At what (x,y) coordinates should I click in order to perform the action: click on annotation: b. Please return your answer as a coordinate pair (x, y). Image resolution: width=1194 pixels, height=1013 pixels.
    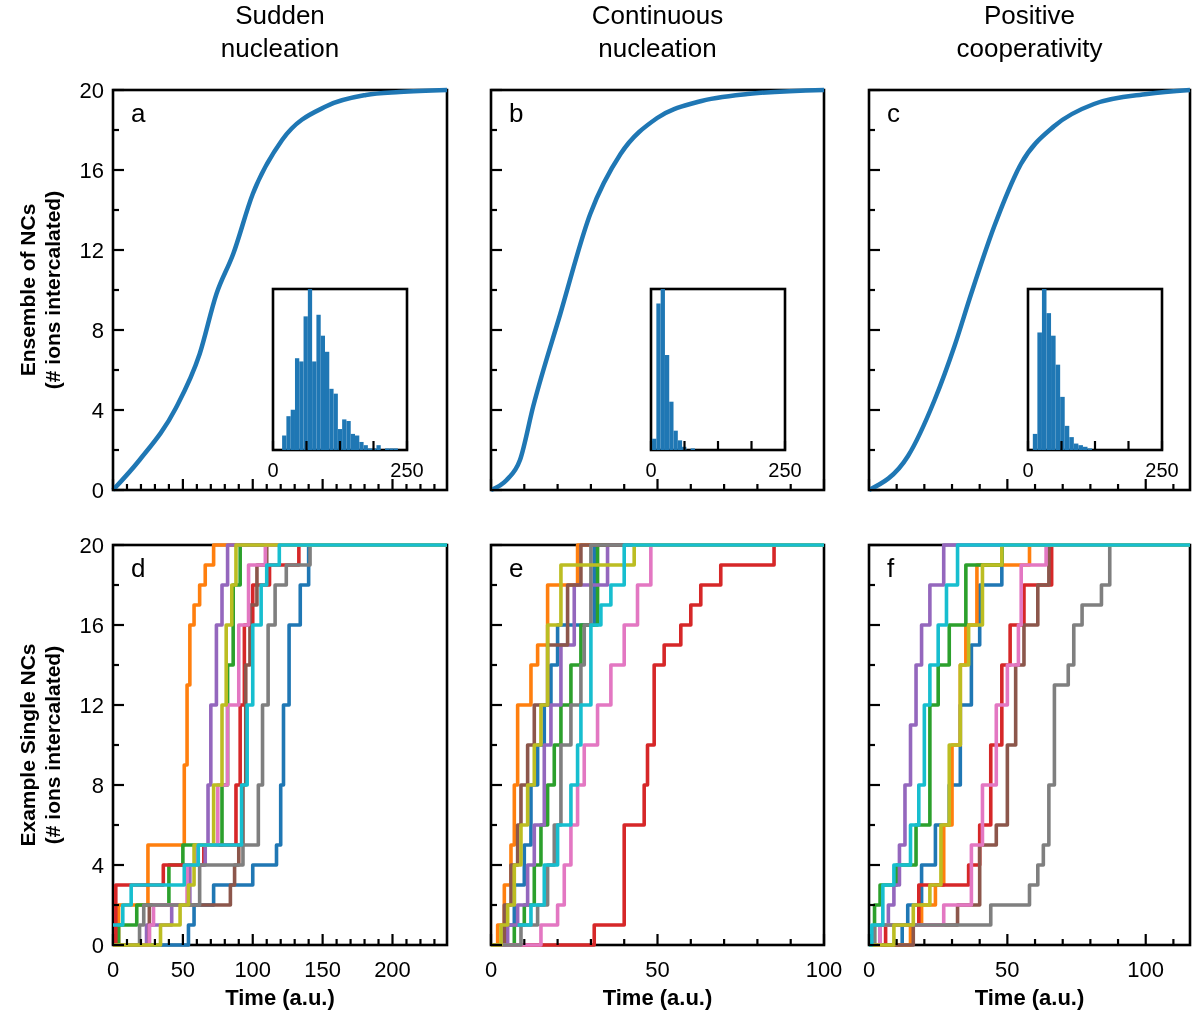
    Looking at the image, I should click on (516, 113).